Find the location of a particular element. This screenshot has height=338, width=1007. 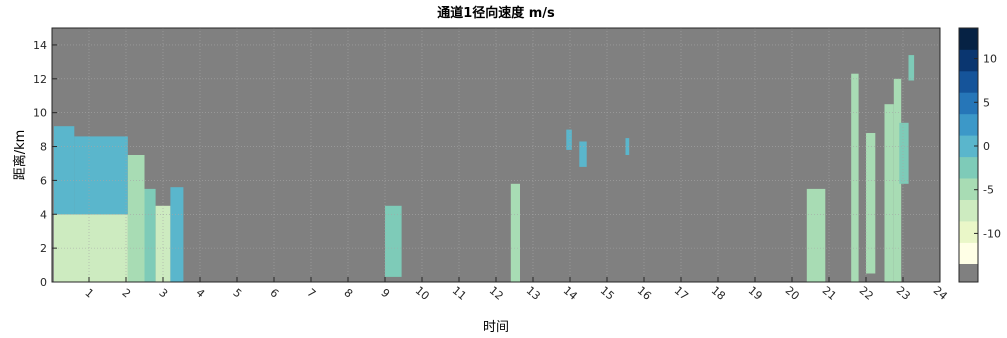

x-tick-label: 8 is located at coordinates (348, 293).